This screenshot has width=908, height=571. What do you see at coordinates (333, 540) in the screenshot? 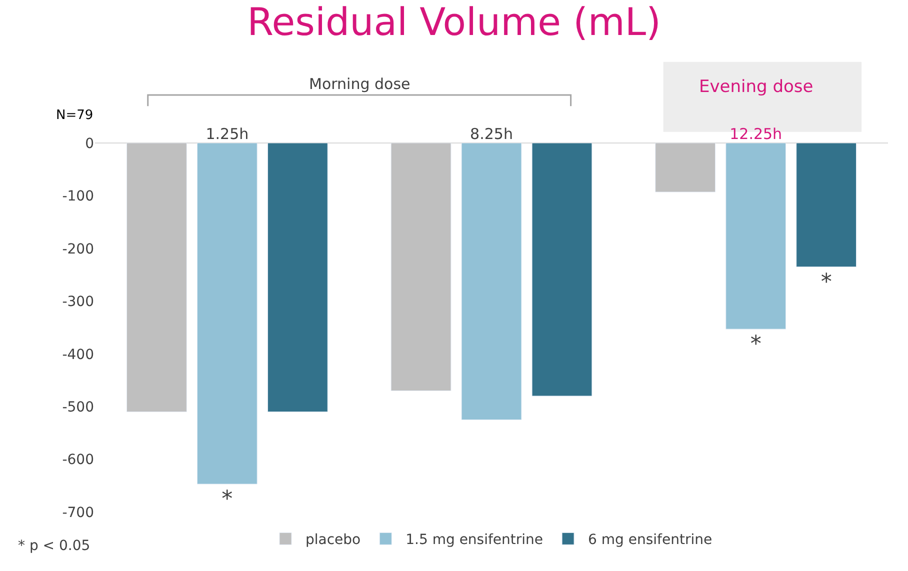
I see `legend-label: placebo` at bounding box center [333, 540].